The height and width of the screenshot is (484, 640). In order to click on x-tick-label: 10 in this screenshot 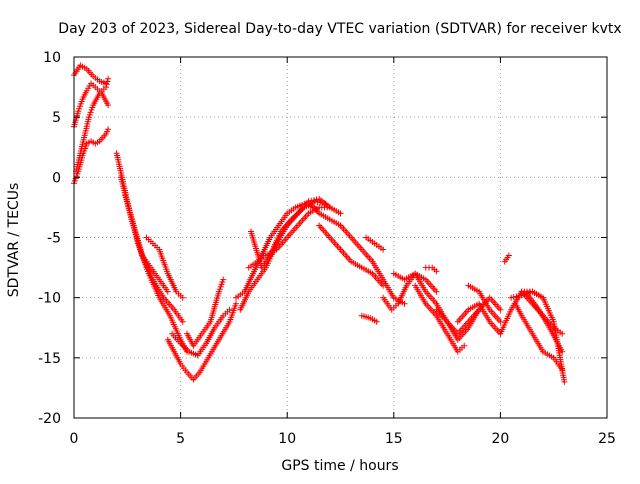, I will do `click(287, 439)`.